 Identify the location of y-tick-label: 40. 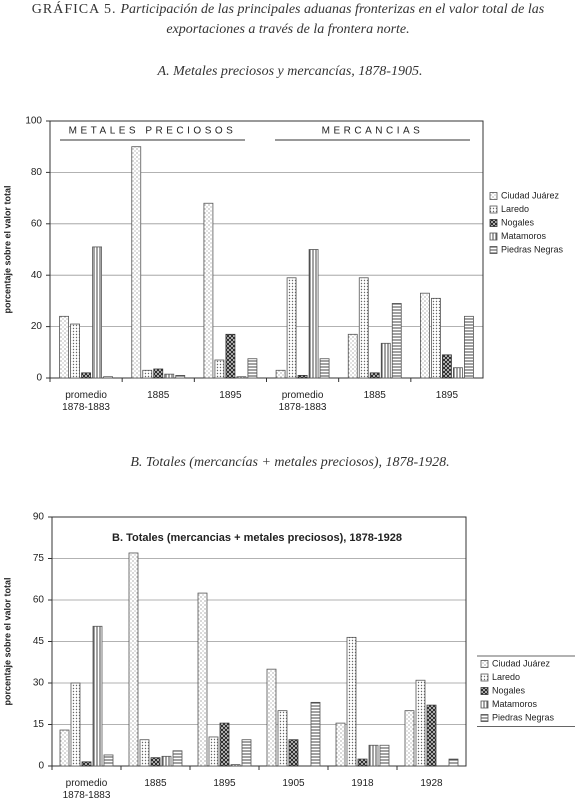
(37, 275).